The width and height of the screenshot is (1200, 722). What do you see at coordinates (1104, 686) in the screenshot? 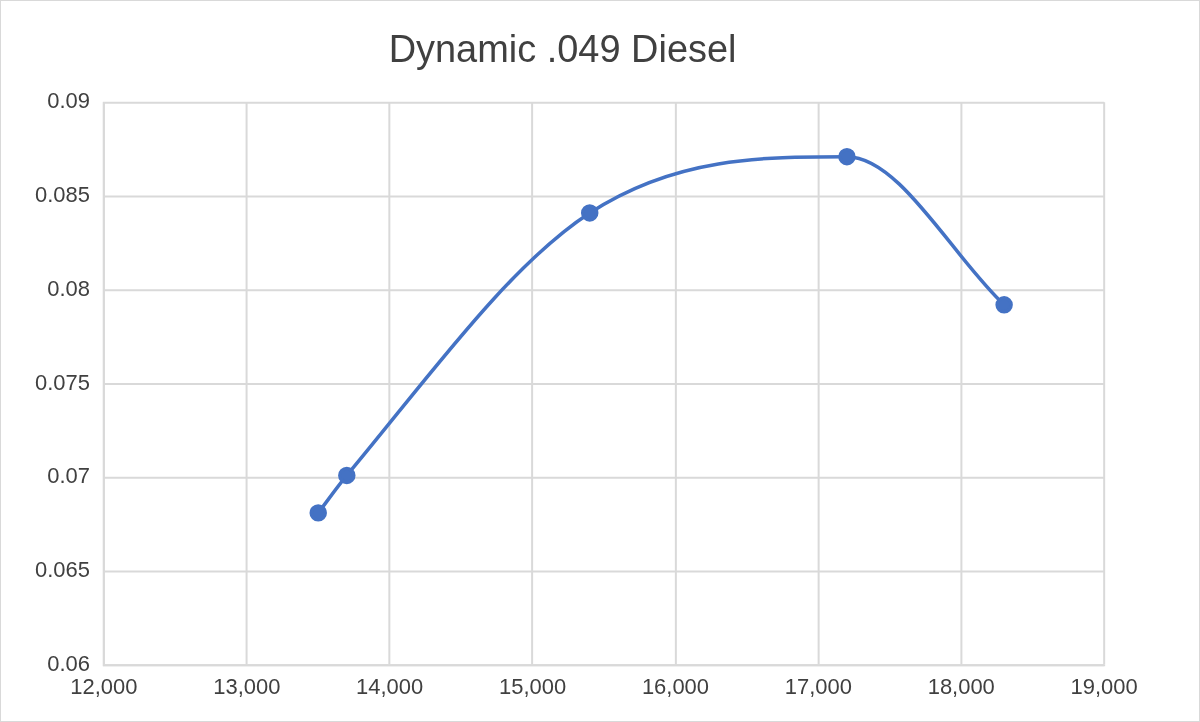
I see `x-tick-label: 19,000` at bounding box center [1104, 686].